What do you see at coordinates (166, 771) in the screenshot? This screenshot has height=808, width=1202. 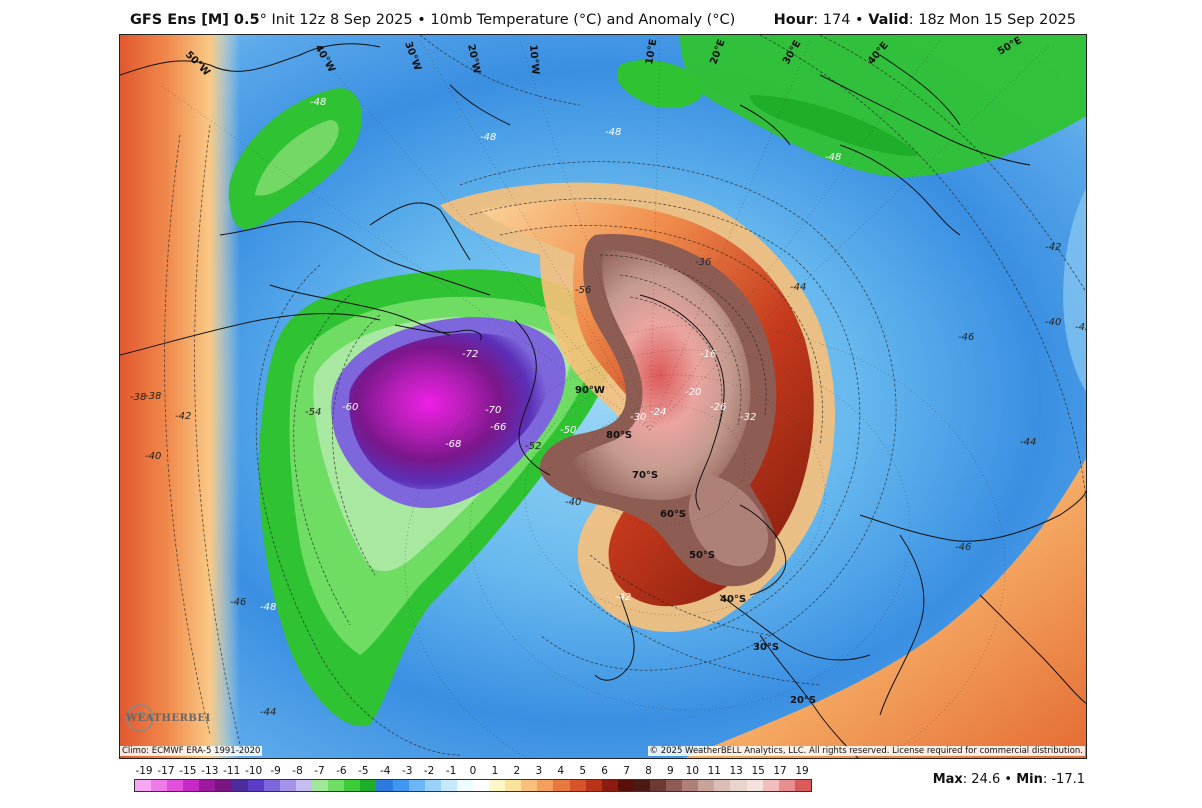 I see `colorbar-tick-label: -17` at bounding box center [166, 771].